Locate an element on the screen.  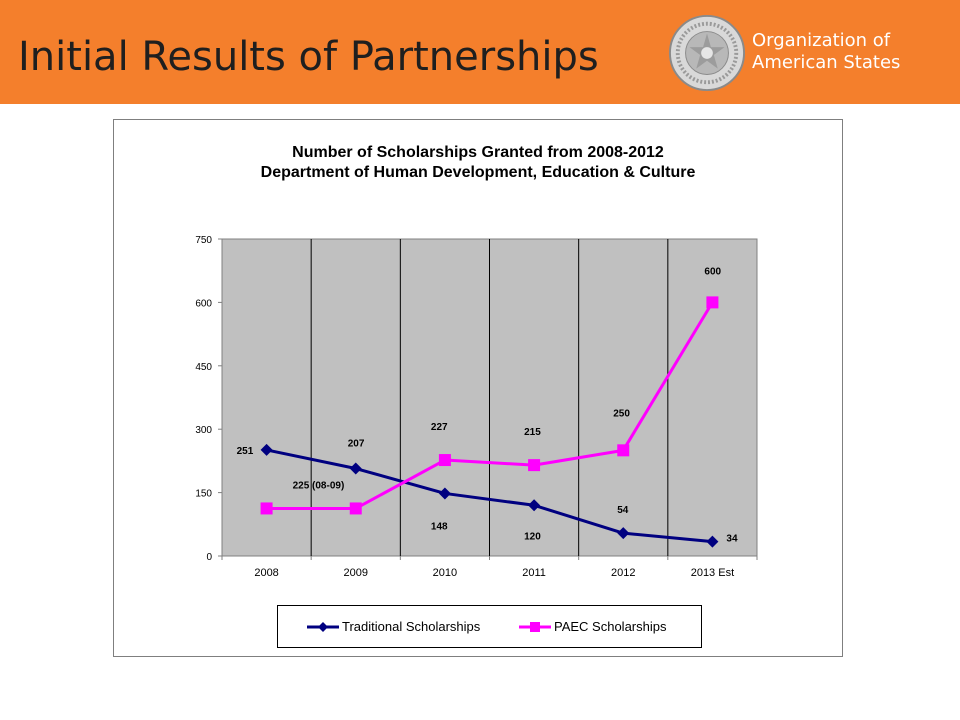
x-tick-label: 2013 Est is located at coordinates (712, 573).